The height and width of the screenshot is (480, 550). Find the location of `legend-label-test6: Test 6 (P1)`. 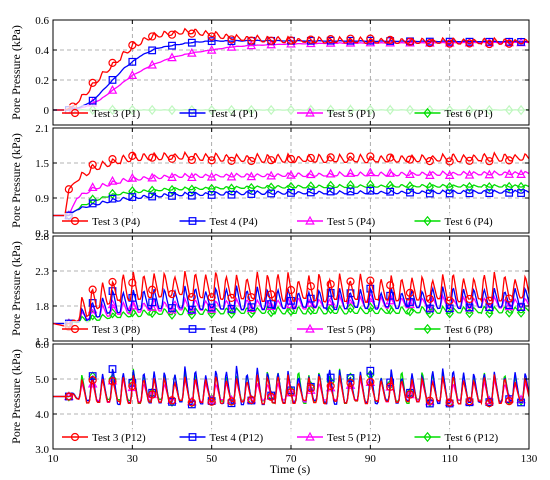

legend-label-test6: Test 6 (P1) is located at coordinates (469, 114).